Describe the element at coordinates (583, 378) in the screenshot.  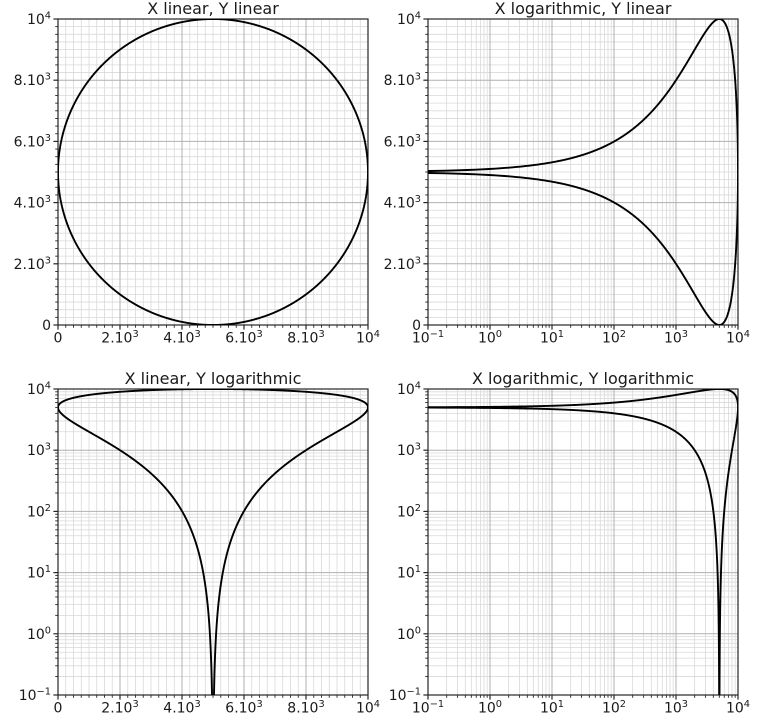
I see `subplot-title-x-log-y-log: X logarithmic, Y logarithmic` at that location.